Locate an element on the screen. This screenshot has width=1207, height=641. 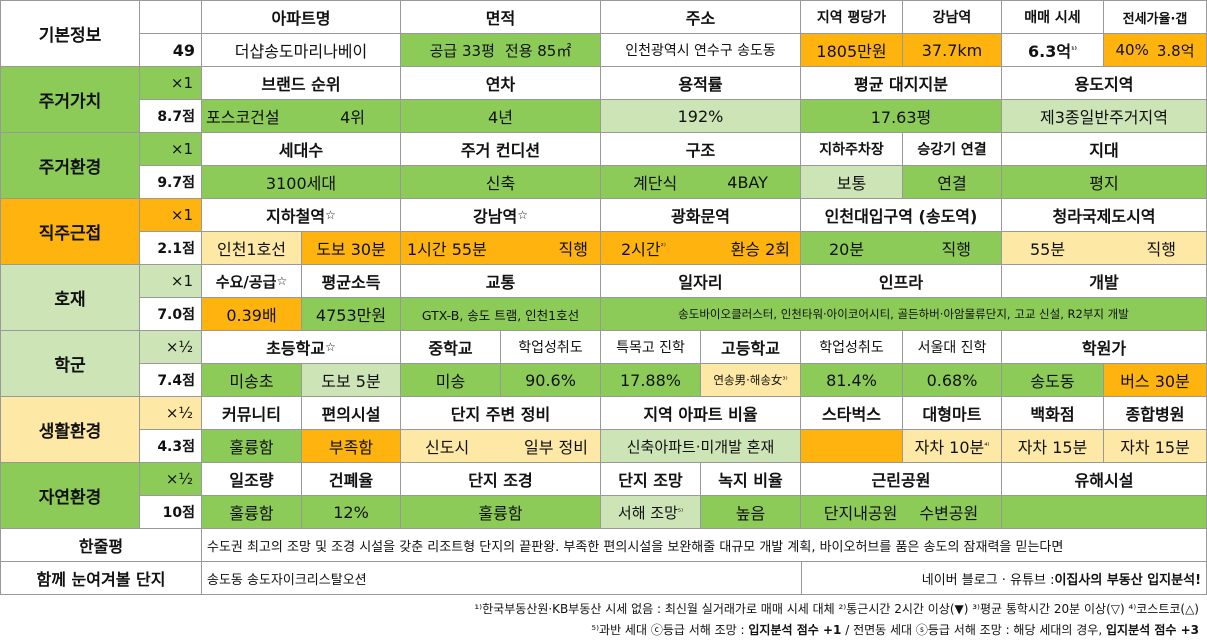
header-convenience: 편의시설 is located at coordinates (351, 413).